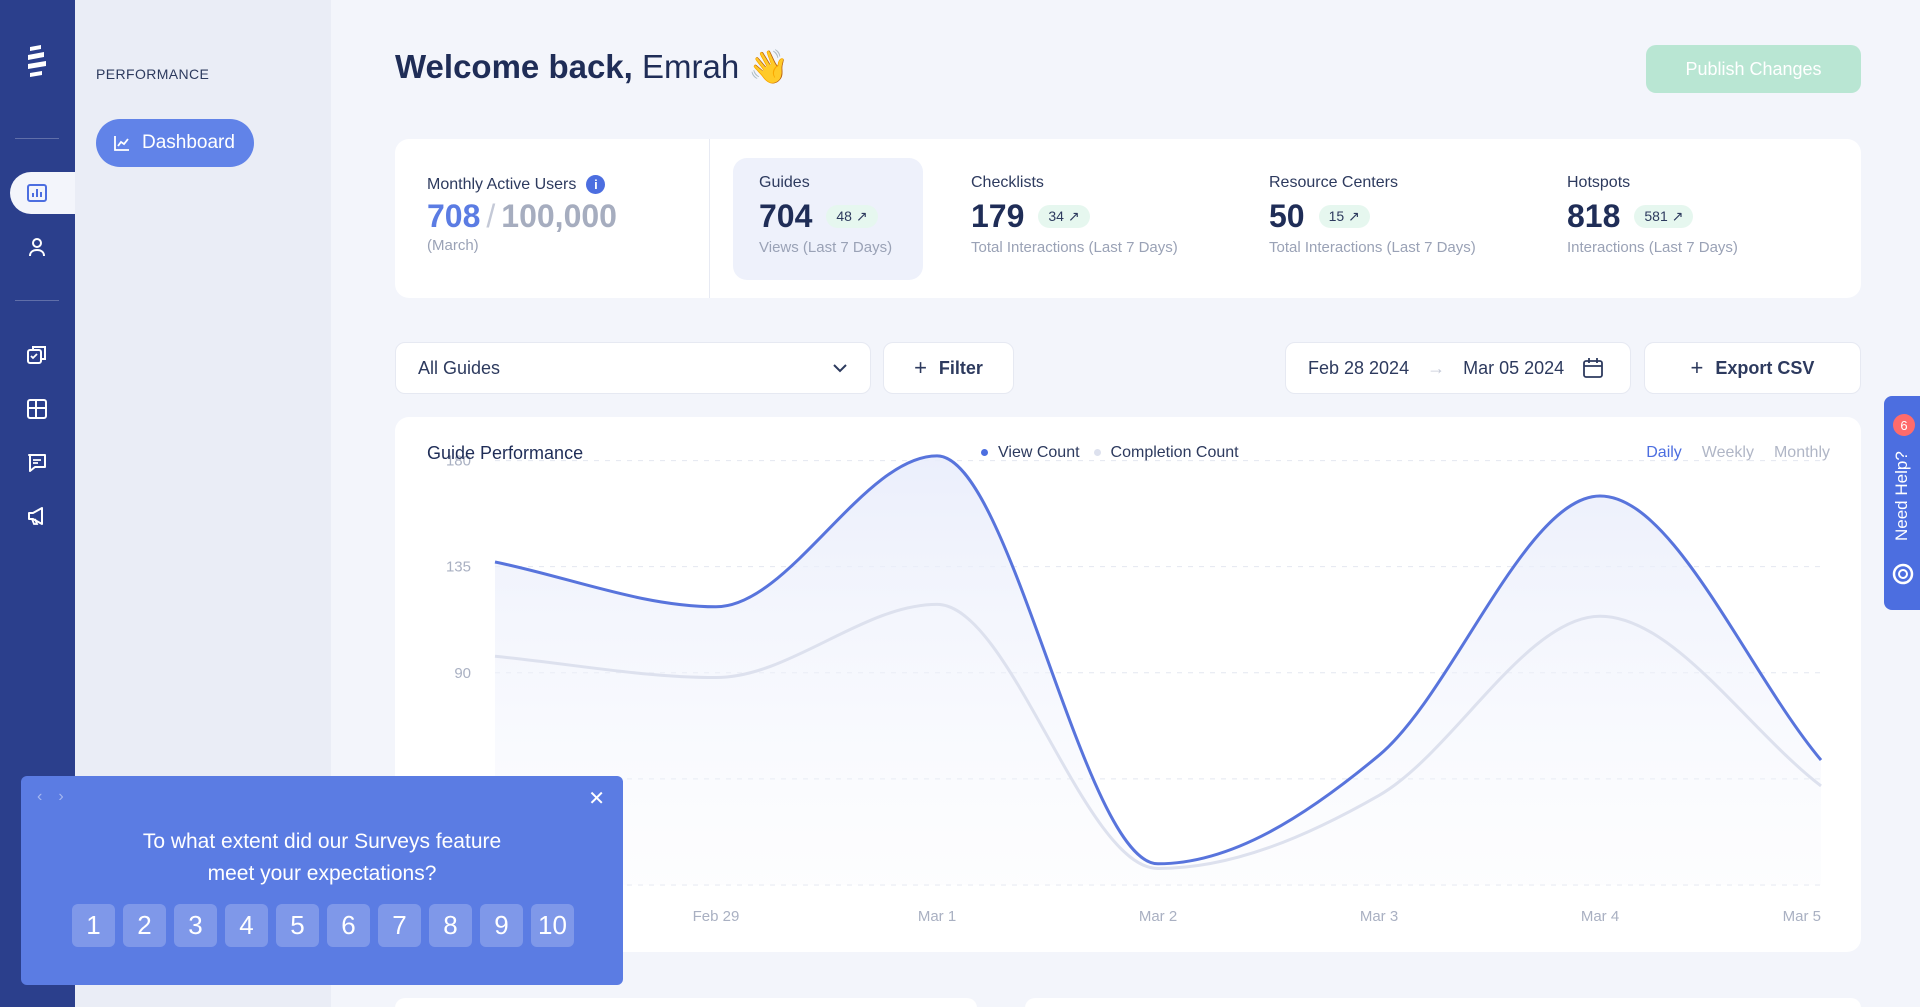 This screenshot has height=1007, width=1920. What do you see at coordinates (454, 216) in the screenshot?
I see `mau-value: 708` at bounding box center [454, 216].